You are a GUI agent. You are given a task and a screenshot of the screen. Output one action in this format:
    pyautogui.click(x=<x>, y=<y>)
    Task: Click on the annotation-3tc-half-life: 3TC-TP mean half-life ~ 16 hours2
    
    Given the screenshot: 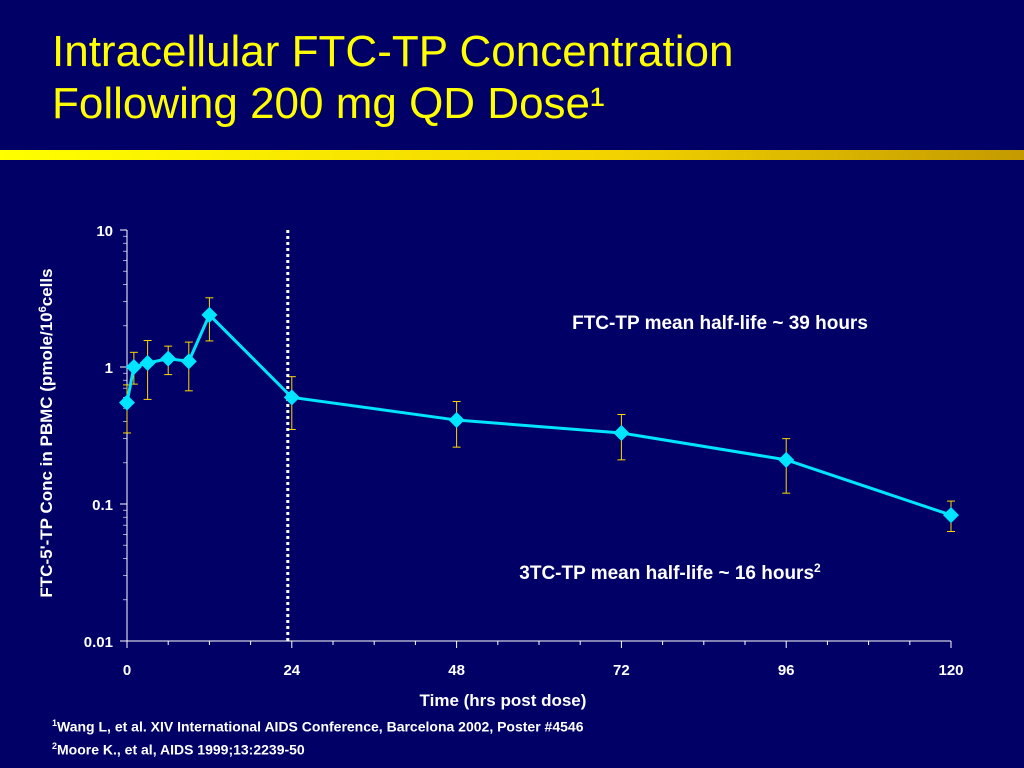 What is the action you would take?
    pyautogui.click(x=670, y=572)
    